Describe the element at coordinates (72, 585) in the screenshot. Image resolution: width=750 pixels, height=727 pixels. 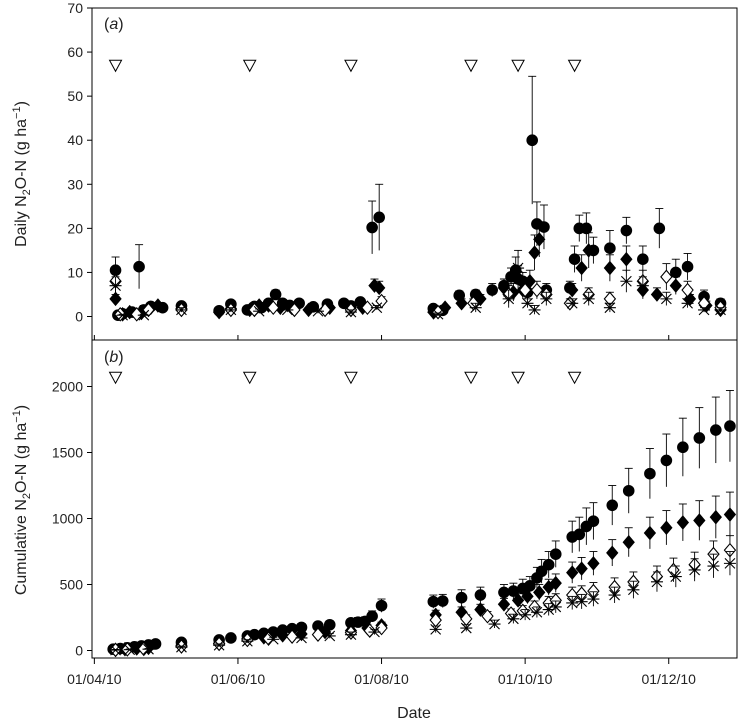
I see `y-tick-label-b: 500` at that location.